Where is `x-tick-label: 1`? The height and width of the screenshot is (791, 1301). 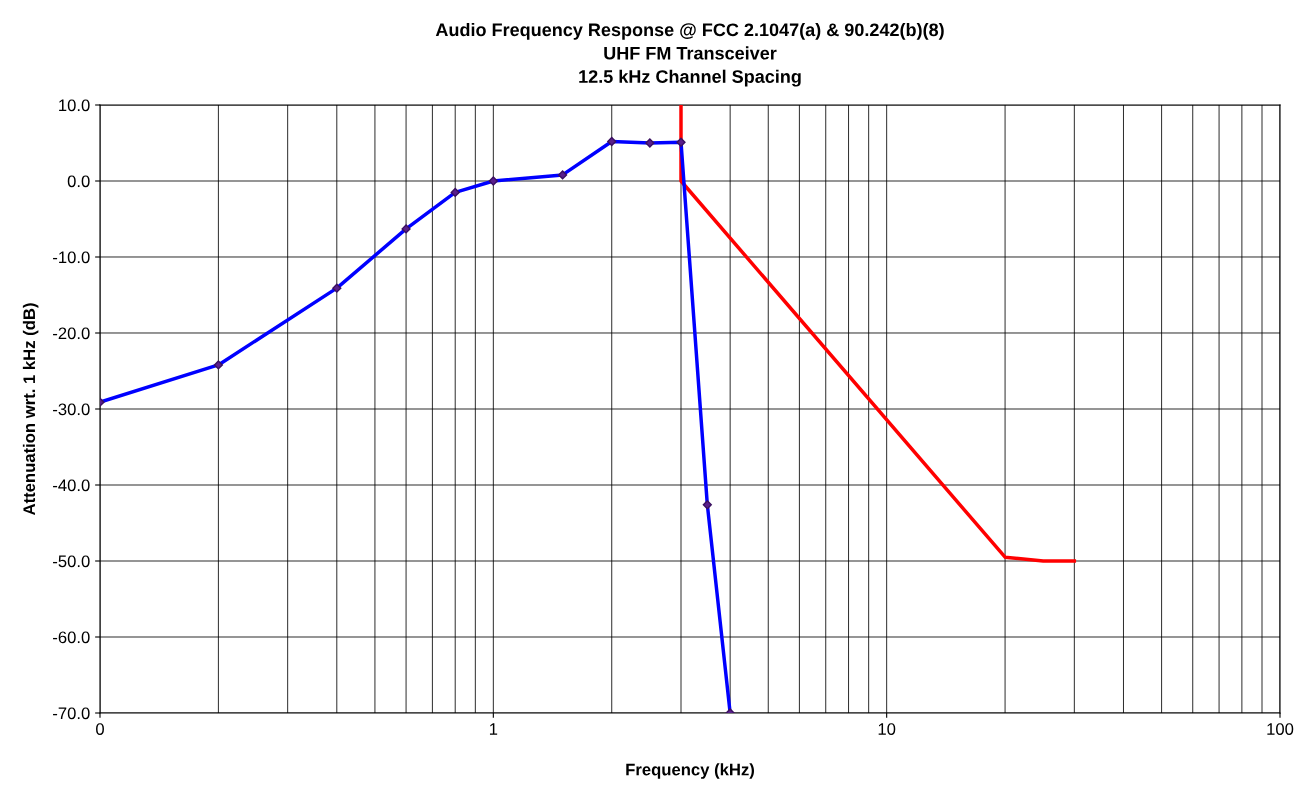
x-tick-label: 1 is located at coordinates (493, 729).